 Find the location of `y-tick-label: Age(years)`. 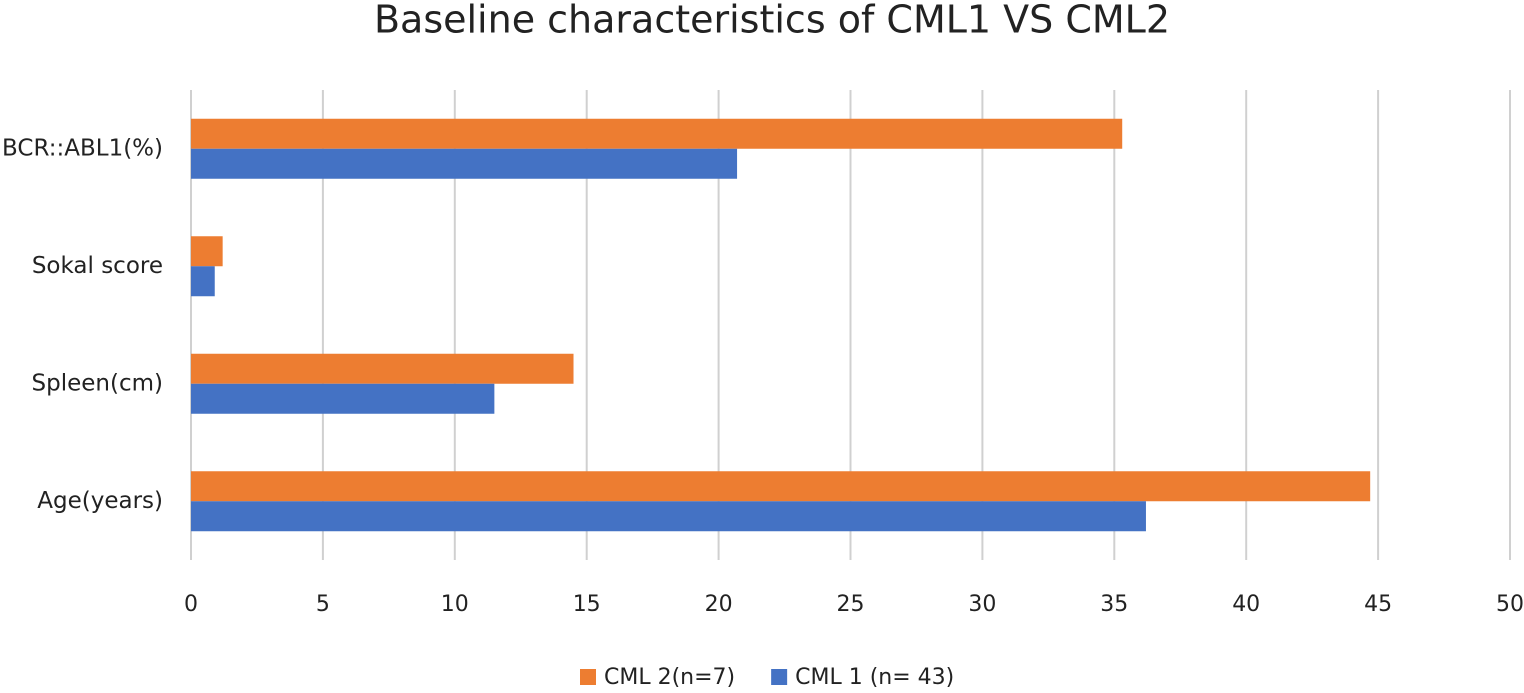

y-tick-label: Age(years) is located at coordinates (100, 501).